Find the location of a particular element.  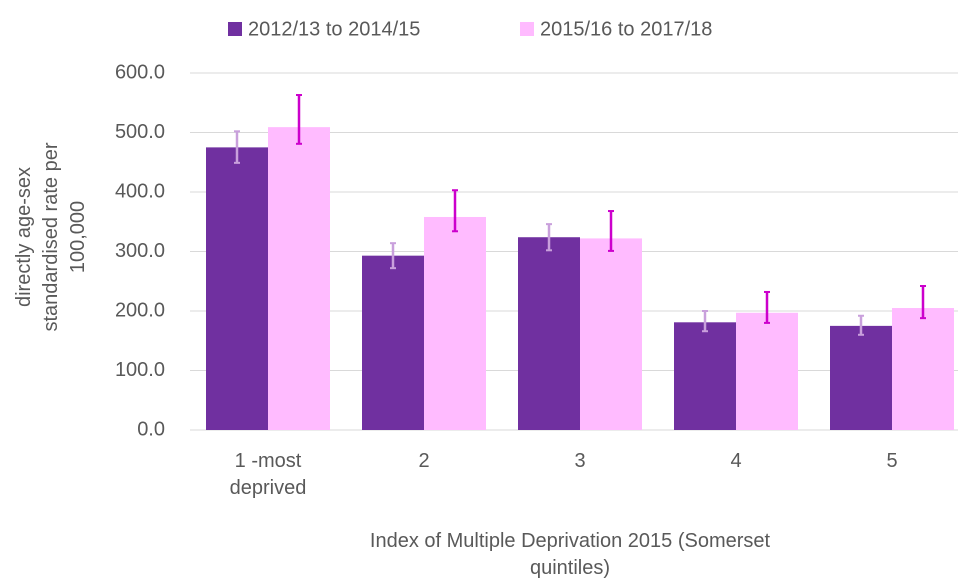

y-tick-label: 400.0 is located at coordinates (140, 191).